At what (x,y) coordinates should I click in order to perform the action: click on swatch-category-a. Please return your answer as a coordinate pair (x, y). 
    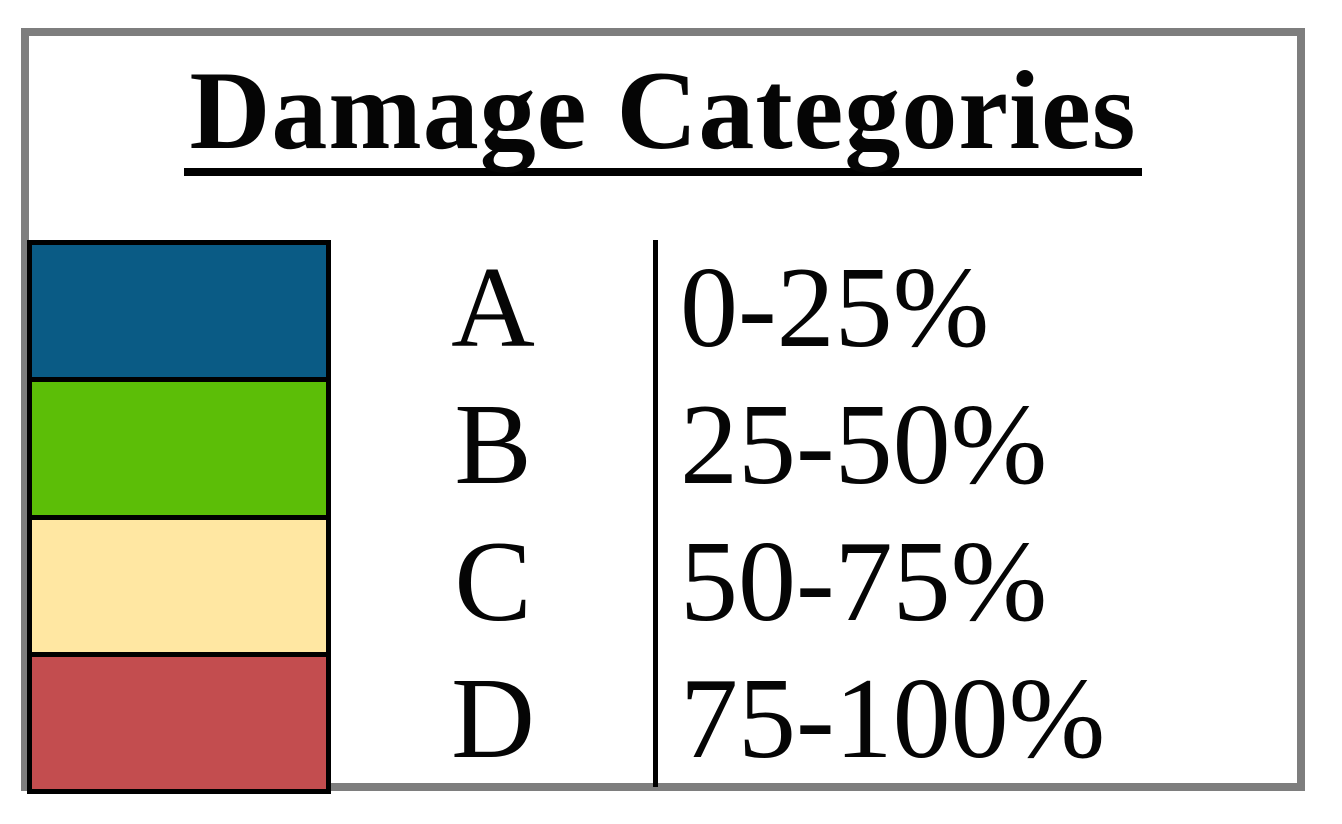
    Looking at the image, I should click on (179, 311).